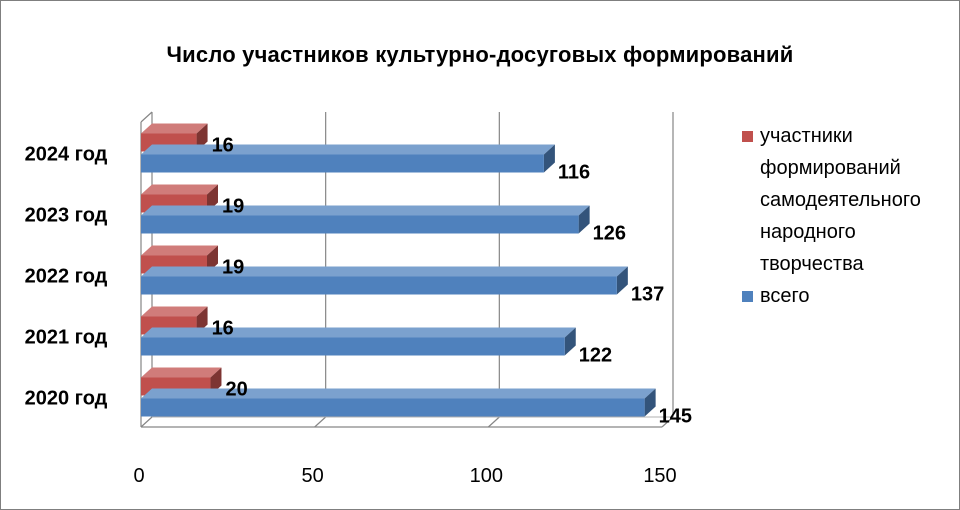 The image size is (960, 510). I want to click on x-tick-labels: 0 50 100 150, so click(404, 476).